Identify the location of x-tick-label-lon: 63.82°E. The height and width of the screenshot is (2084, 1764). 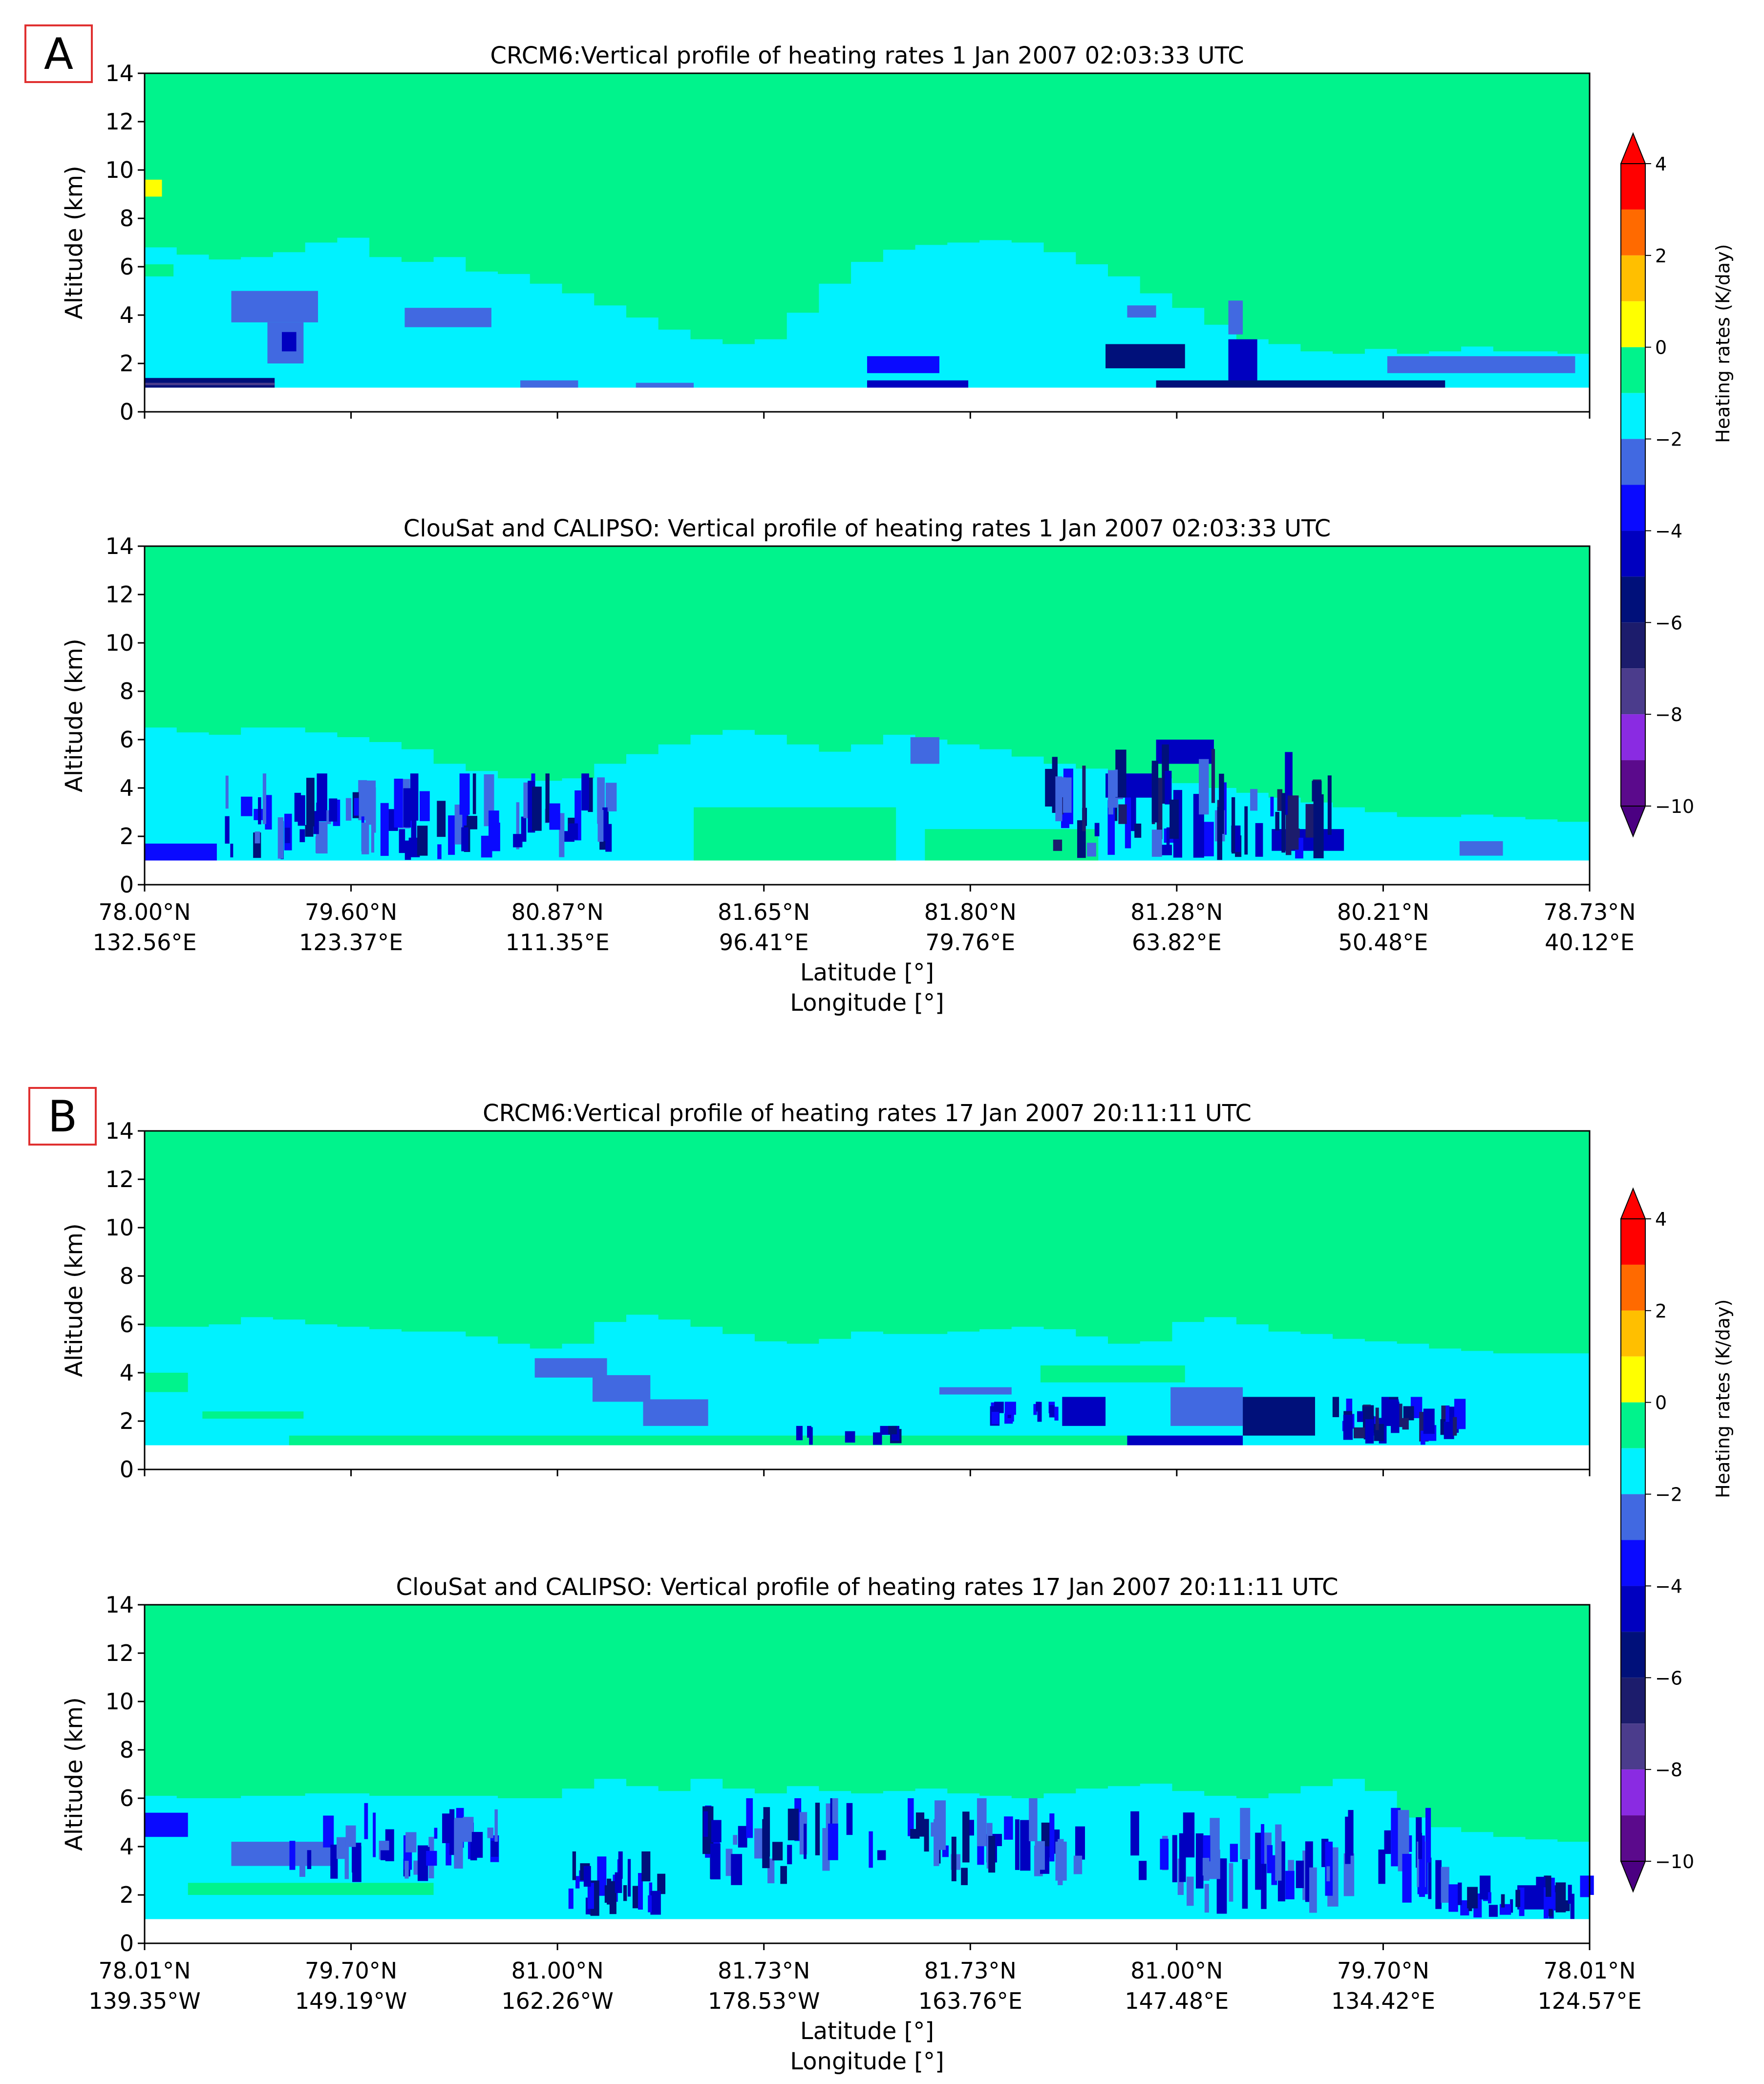
(1177, 942).